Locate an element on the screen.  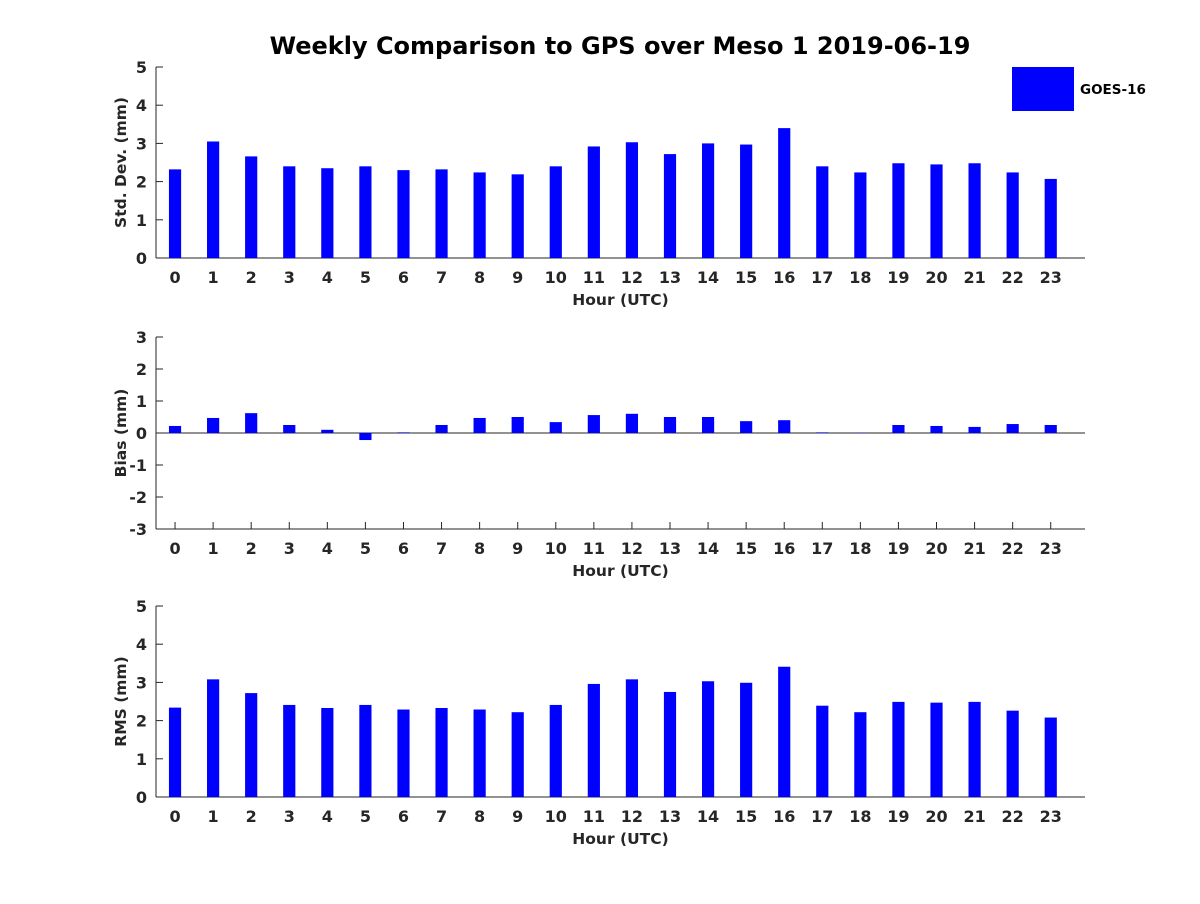
bias-x-tick-label: 18 is located at coordinates (860, 548).